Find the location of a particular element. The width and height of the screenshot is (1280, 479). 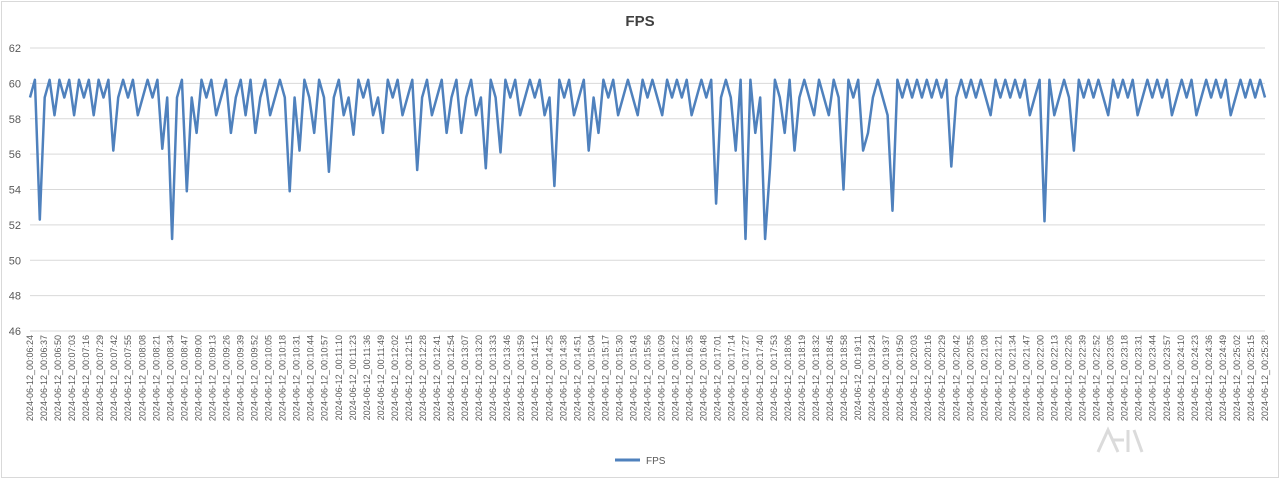

x-tick-label: 2024-06-12_00:07:42 is located at coordinates (114, 378).